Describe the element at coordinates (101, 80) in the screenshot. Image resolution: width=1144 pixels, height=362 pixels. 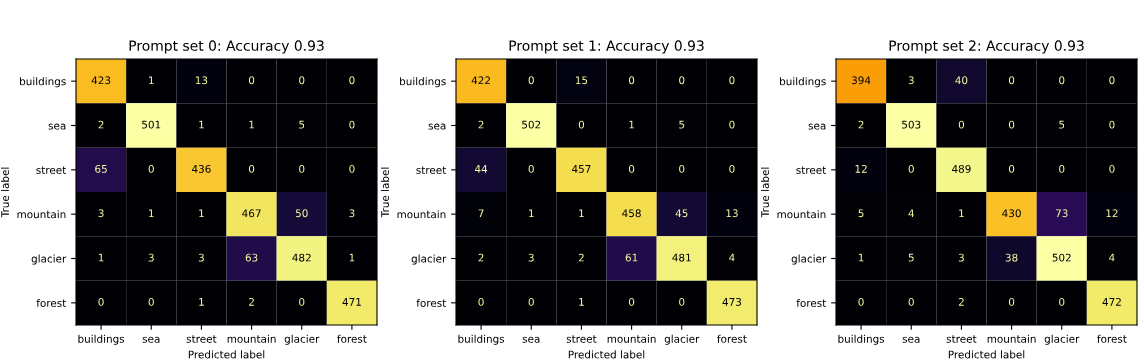
I see `data-label: 423` at that location.